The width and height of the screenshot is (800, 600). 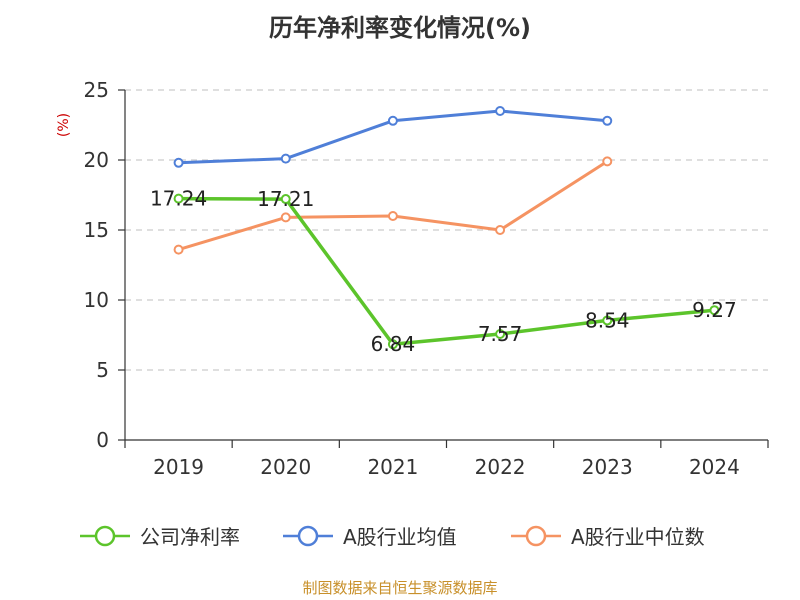 I want to click on legend: 公司净利率 A股行业均值 A股行业中位数, so click(x=392, y=537).